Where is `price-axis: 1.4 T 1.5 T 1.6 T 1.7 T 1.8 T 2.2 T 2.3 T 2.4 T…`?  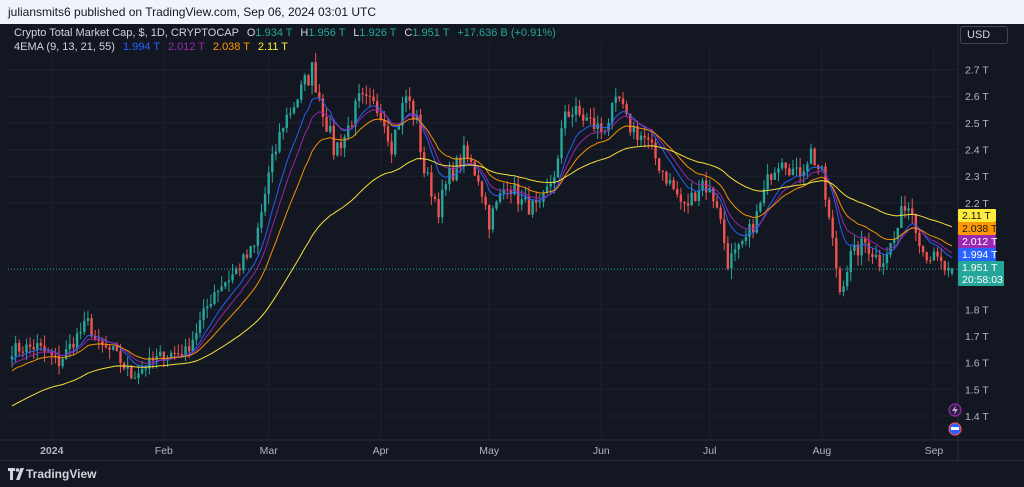 price-axis: 1.4 T 1.5 T 1.6 T 1.7 T 1.8 T 2.2 T 2.3 T 2.4 T… is located at coordinates (973, 242).